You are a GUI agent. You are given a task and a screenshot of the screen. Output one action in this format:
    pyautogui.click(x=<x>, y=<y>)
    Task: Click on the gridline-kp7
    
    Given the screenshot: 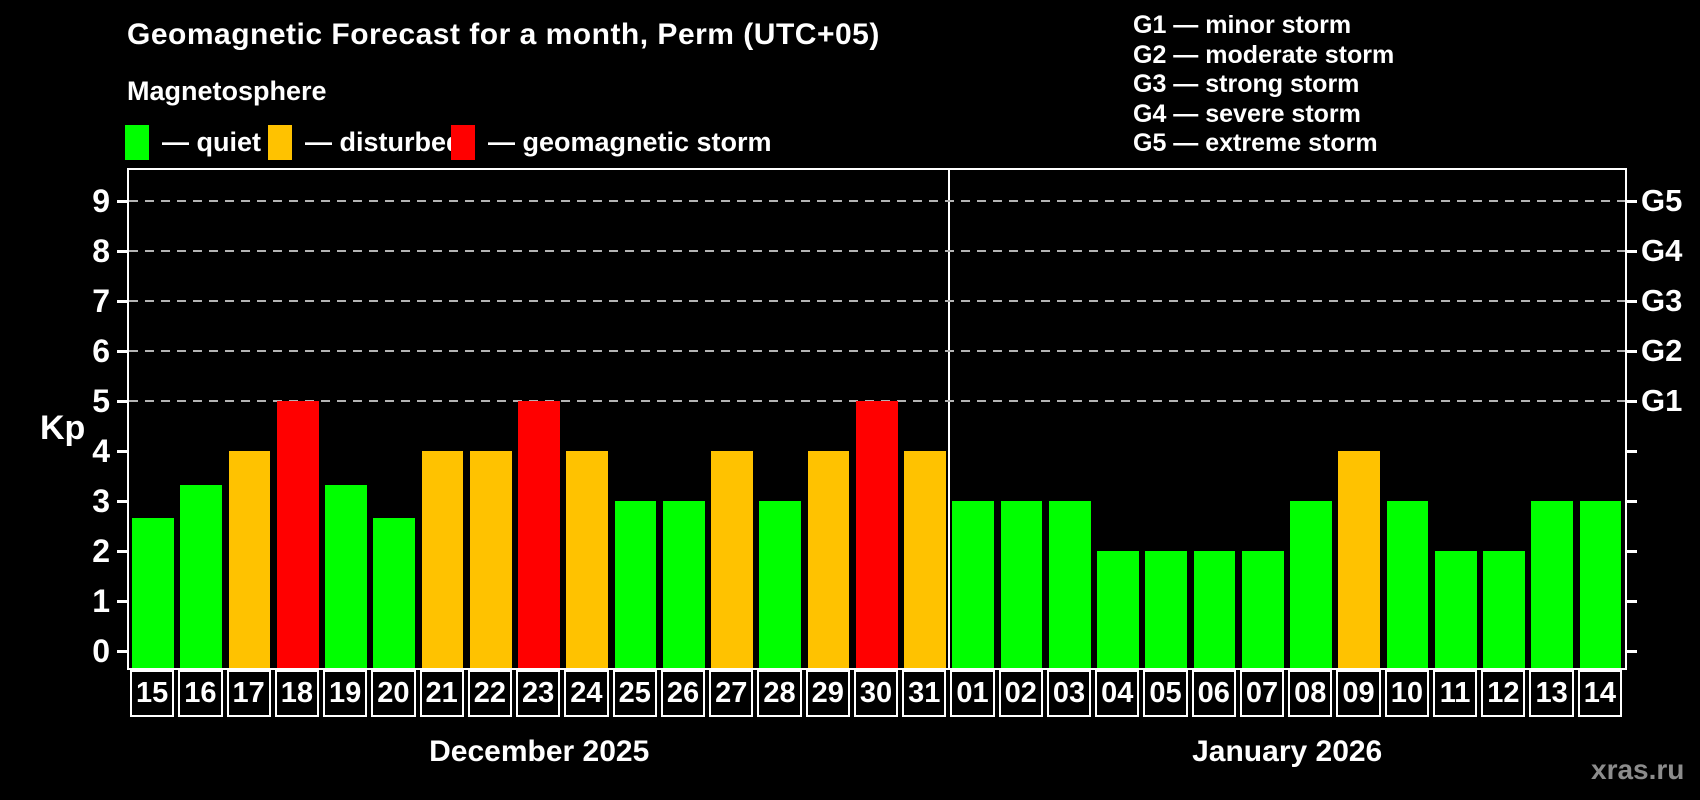 What is the action you would take?
    pyautogui.click(x=877, y=301)
    